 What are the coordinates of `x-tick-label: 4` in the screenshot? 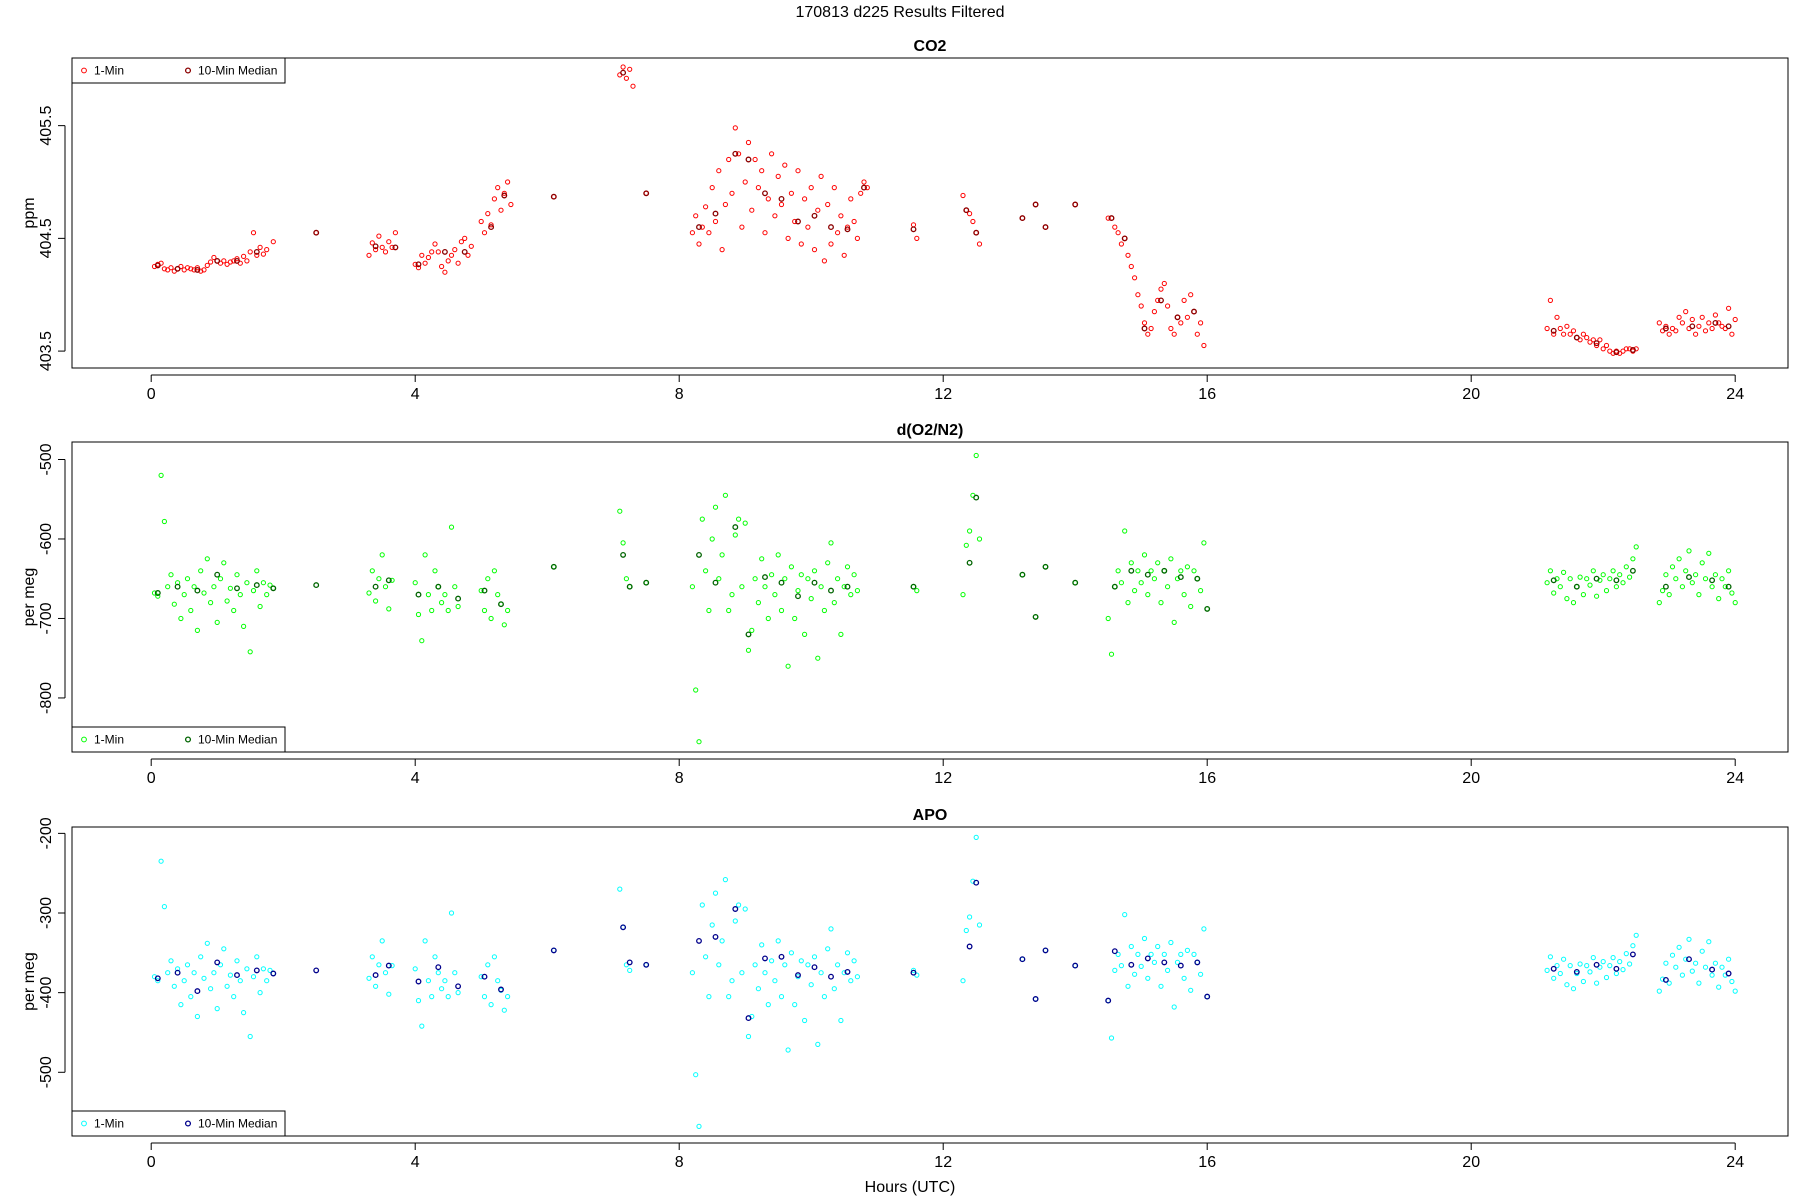 It's located at (415, 778).